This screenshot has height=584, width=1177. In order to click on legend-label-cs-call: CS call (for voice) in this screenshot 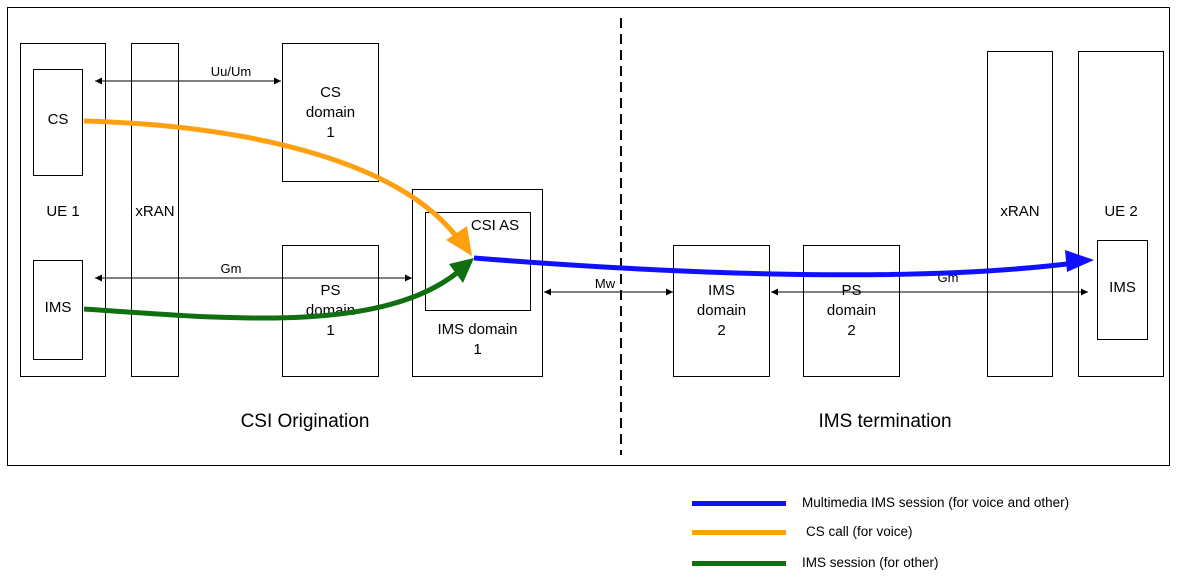, I will do `click(859, 531)`.